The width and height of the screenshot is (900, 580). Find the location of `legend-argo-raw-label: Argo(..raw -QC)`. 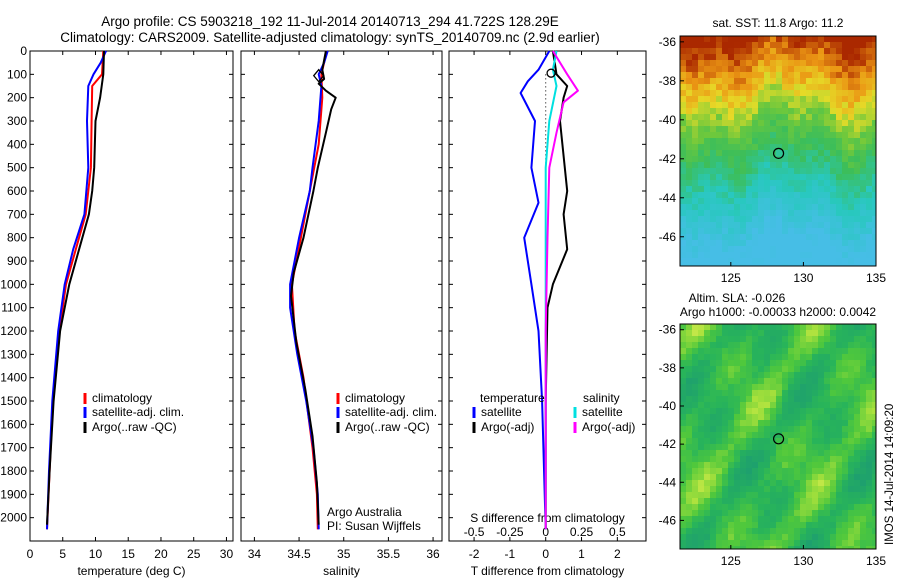

legend-argo-raw-label: Argo(..raw -QC) is located at coordinates (134, 427).